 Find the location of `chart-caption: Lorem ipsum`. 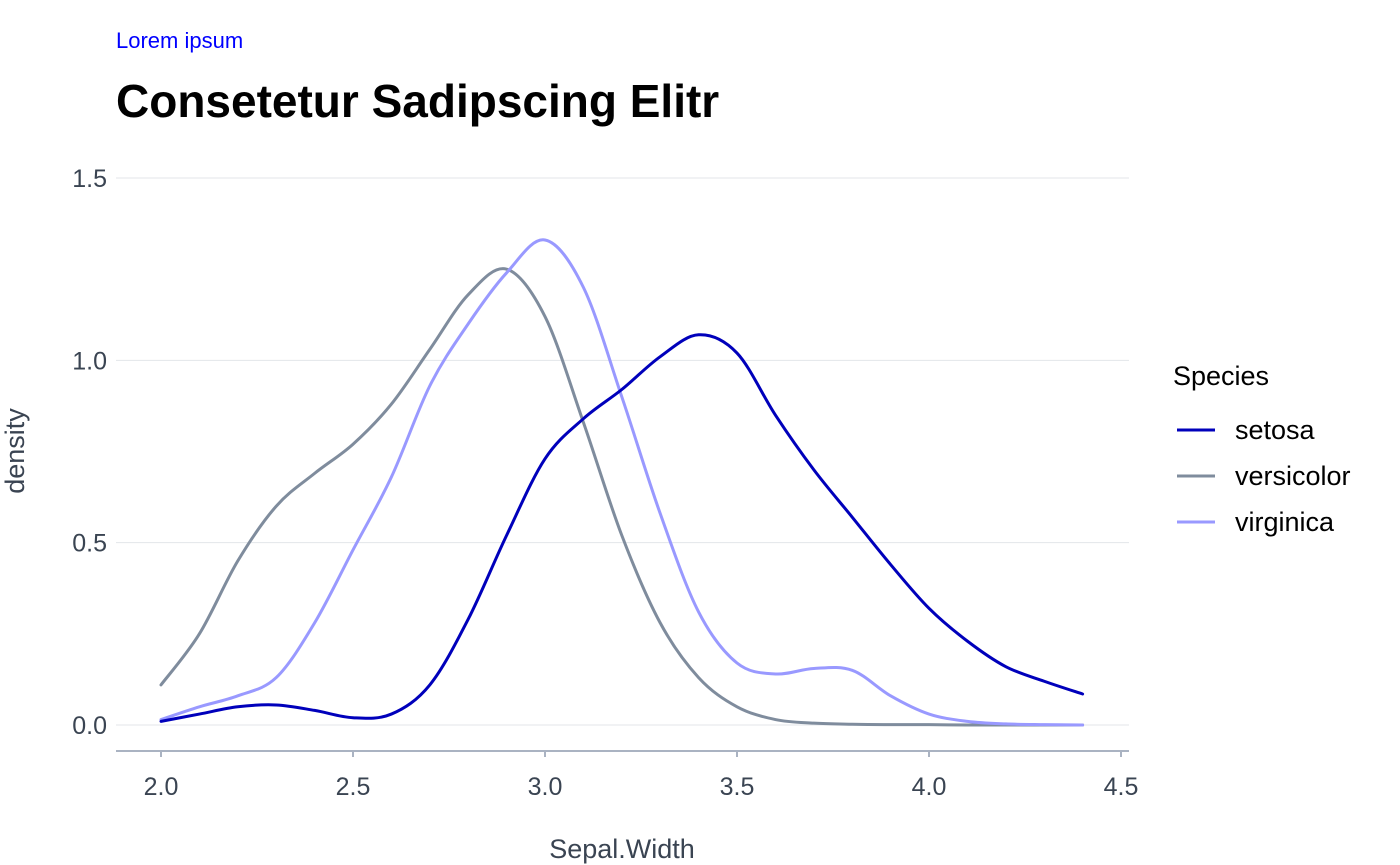

chart-caption: Lorem ipsum is located at coordinates (180, 40).